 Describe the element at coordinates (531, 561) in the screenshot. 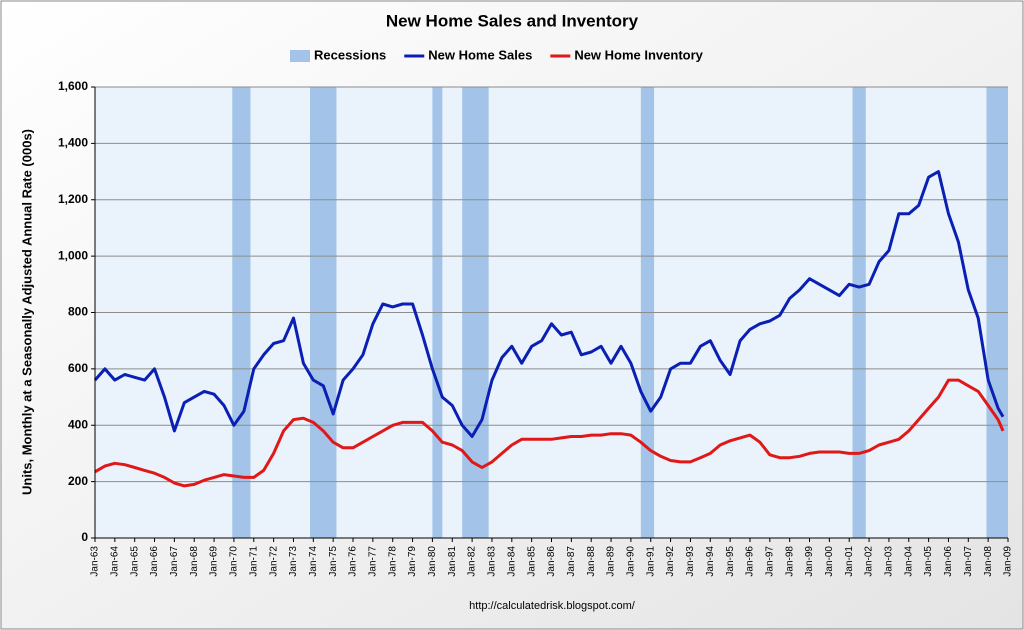

I see `x-tick-label: Jan-85` at that location.